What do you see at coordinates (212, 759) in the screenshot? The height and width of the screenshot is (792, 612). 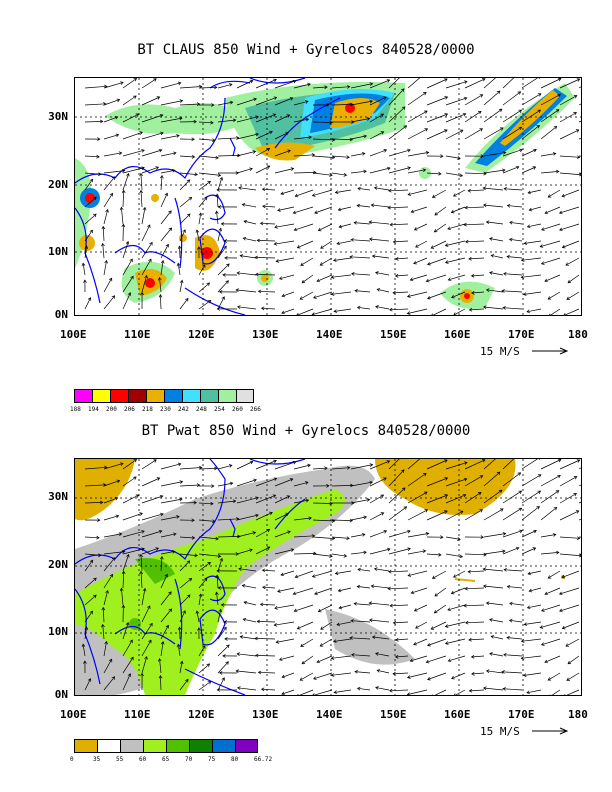 I see `colorbar-label: 75` at bounding box center [212, 759].